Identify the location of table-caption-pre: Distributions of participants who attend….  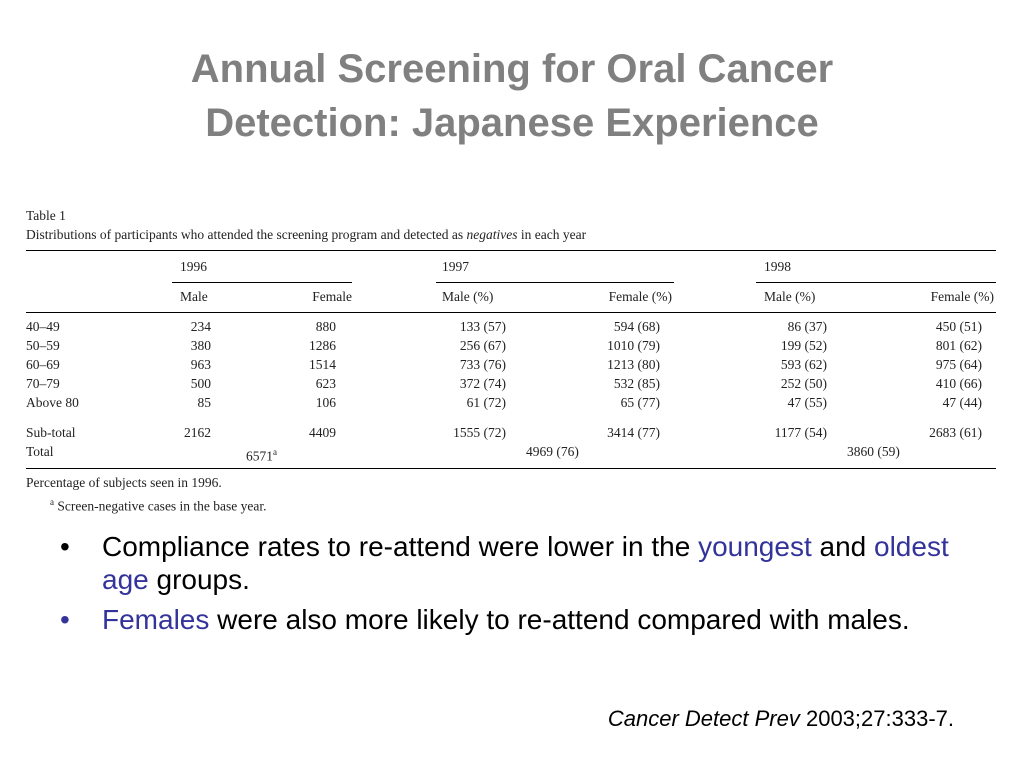
(245, 234).